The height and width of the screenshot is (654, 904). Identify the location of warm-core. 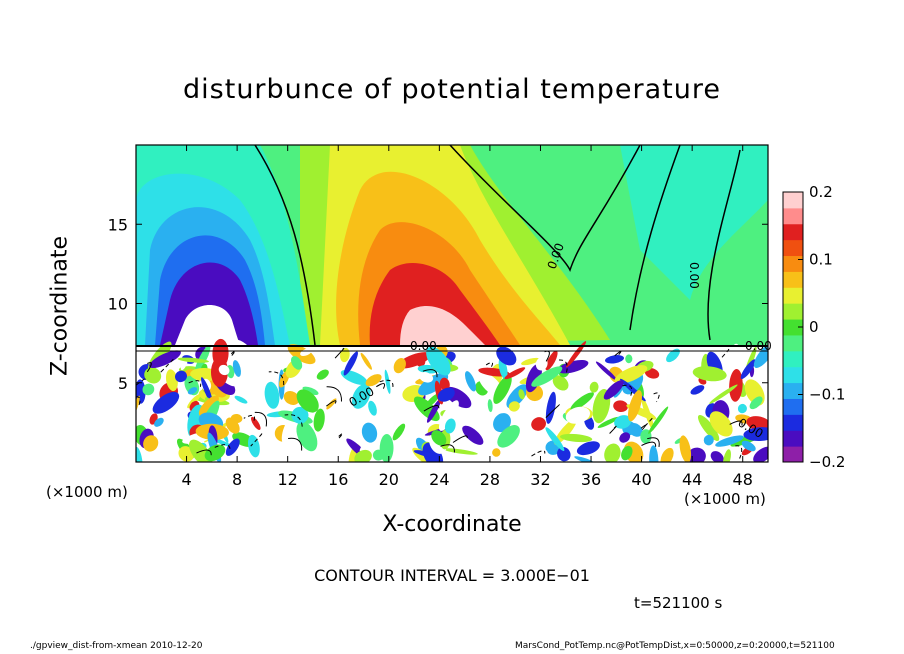
(442, 325).